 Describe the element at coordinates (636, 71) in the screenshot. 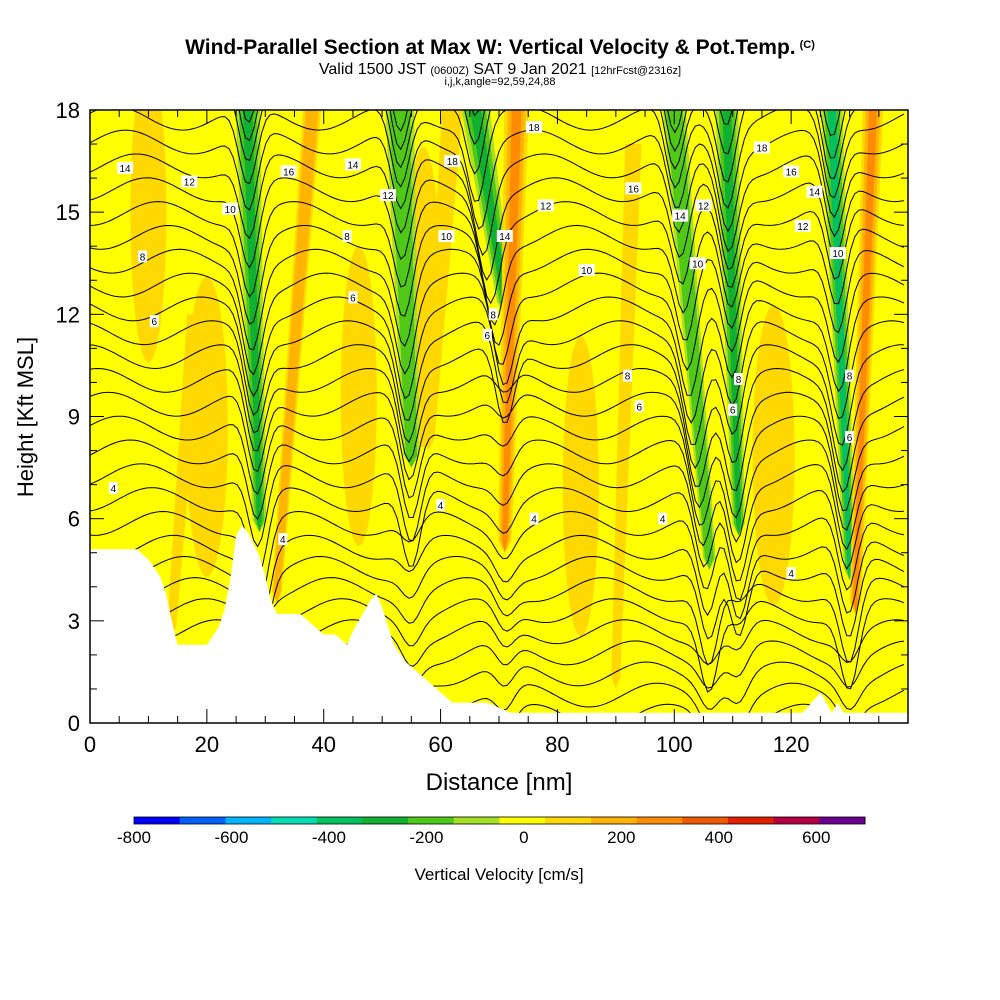

I see `forecast-info: [12hrFcst@2316z]` at that location.